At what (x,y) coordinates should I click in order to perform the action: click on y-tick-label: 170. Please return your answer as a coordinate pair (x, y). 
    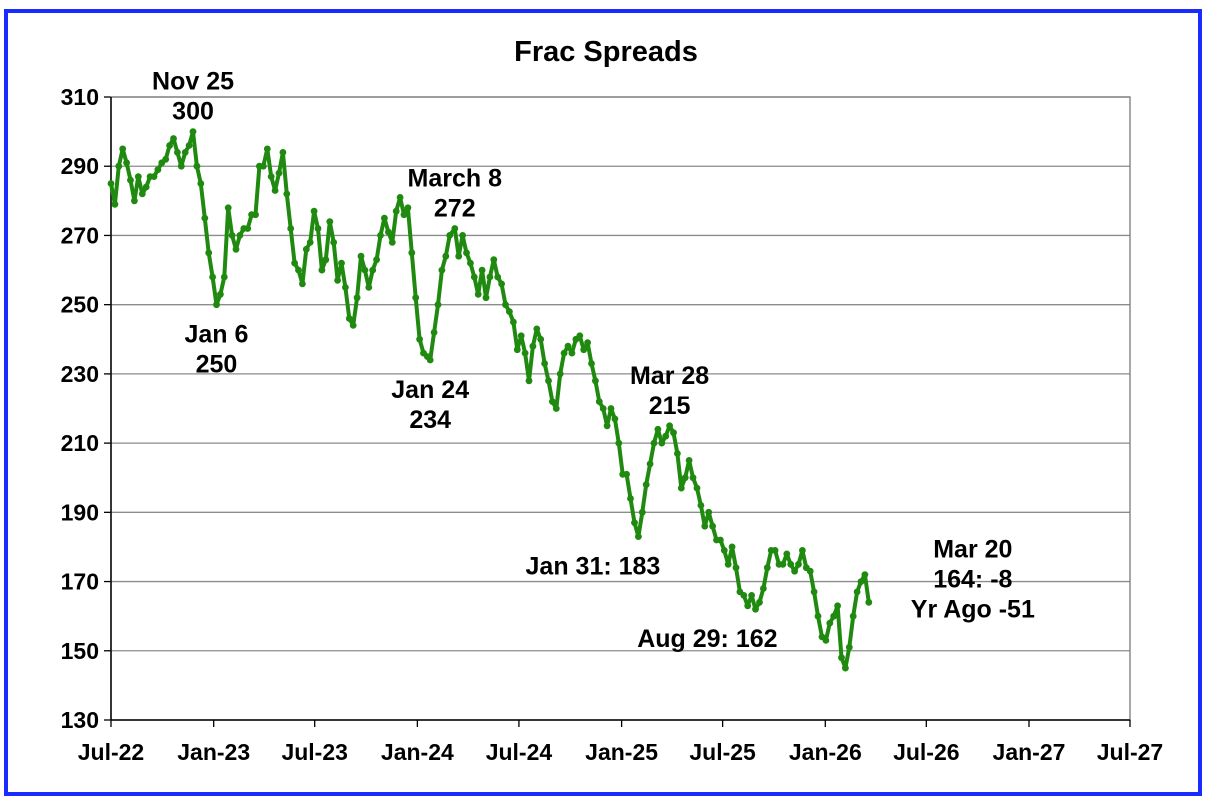
    Looking at the image, I should click on (80, 582).